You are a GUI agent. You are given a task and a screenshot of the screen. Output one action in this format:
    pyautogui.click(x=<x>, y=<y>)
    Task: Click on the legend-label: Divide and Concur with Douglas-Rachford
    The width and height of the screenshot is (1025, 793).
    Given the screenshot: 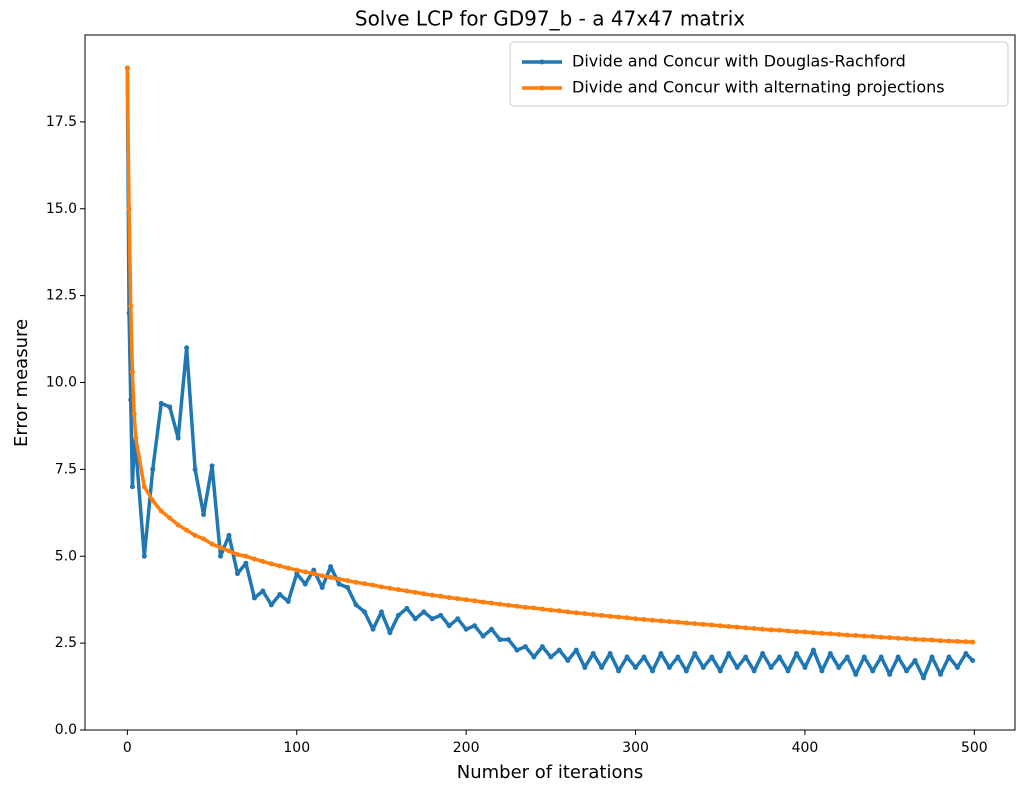 What is the action you would take?
    pyautogui.click(x=739, y=61)
    